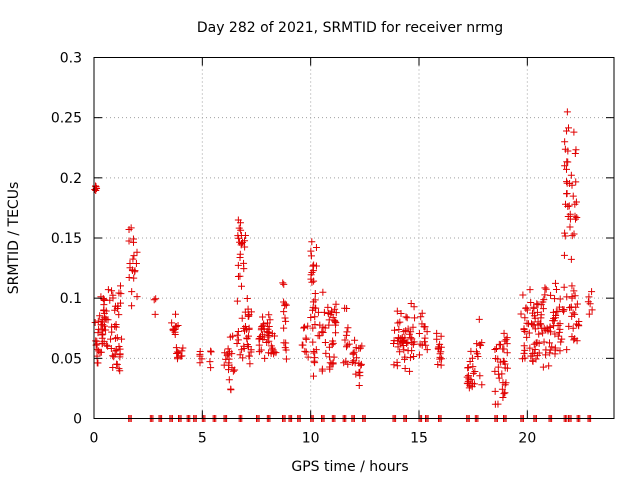 The width and height of the screenshot is (640, 485). What do you see at coordinates (66, 239) in the screenshot?
I see `y-tick-label: 0.15` at bounding box center [66, 239].